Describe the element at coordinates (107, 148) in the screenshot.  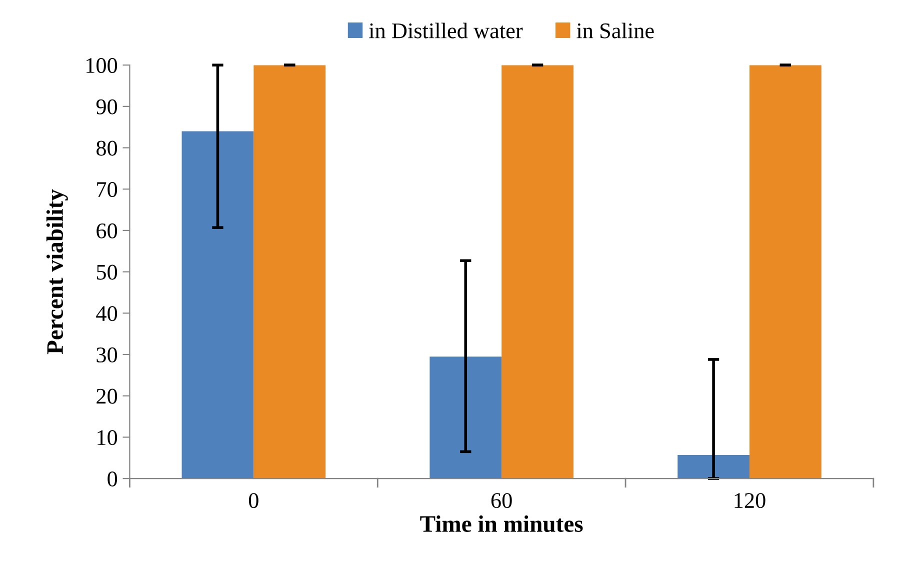
I see `y-tick-label: 80` at that location.